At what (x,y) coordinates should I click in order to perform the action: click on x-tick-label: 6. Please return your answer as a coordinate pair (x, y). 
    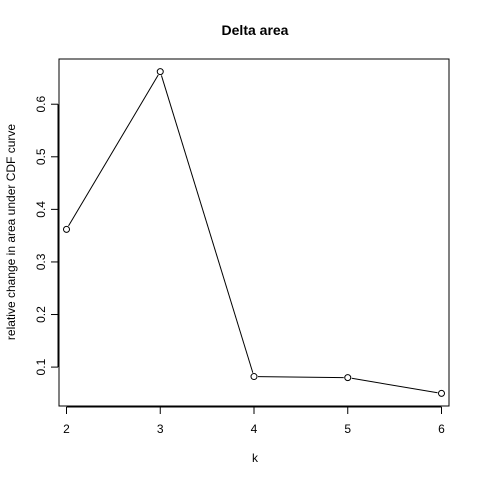
    Looking at the image, I should click on (441, 429).